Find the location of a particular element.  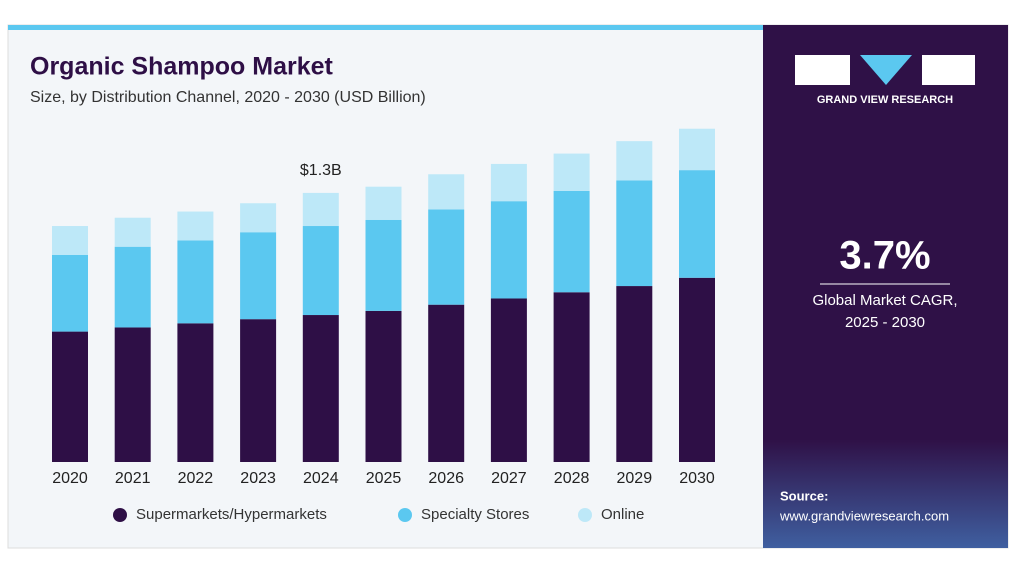

x-tick-label: 2029 is located at coordinates (635, 478).